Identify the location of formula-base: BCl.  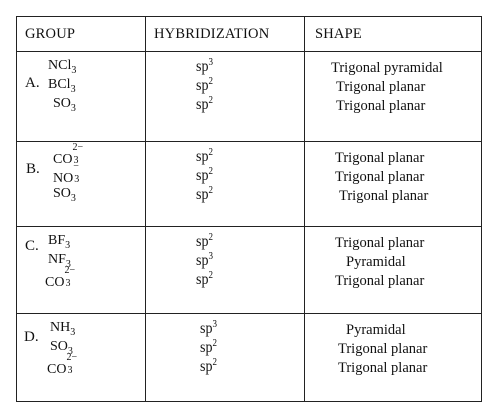
(59, 84).